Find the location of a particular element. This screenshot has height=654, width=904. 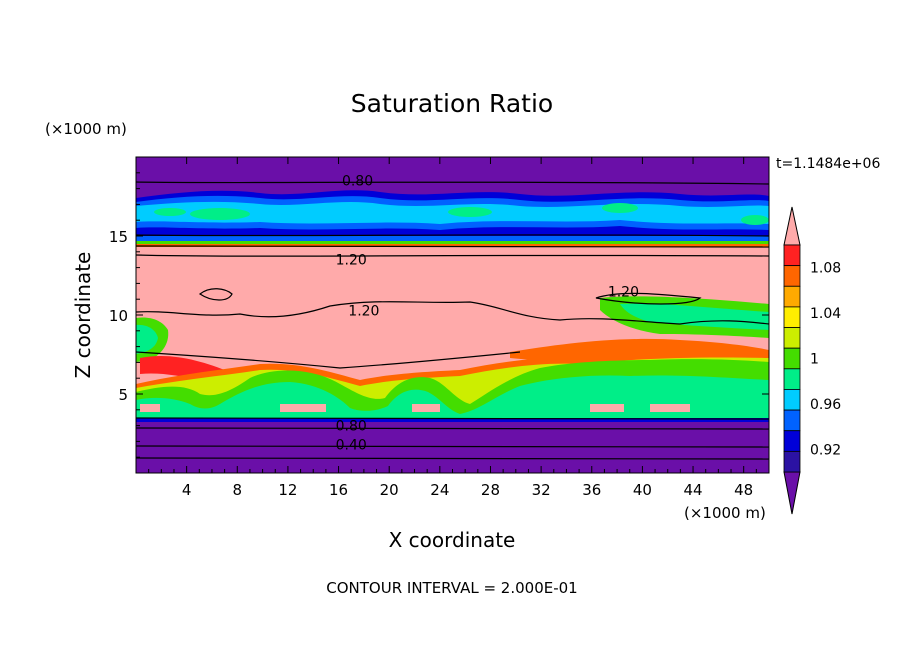

x-tick-label: 48 is located at coordinates (743, 490).